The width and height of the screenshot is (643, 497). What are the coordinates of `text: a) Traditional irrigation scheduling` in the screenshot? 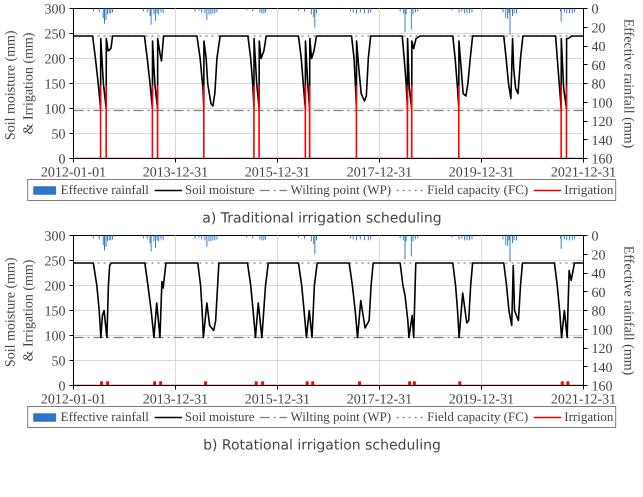 It's located at (322, 218).